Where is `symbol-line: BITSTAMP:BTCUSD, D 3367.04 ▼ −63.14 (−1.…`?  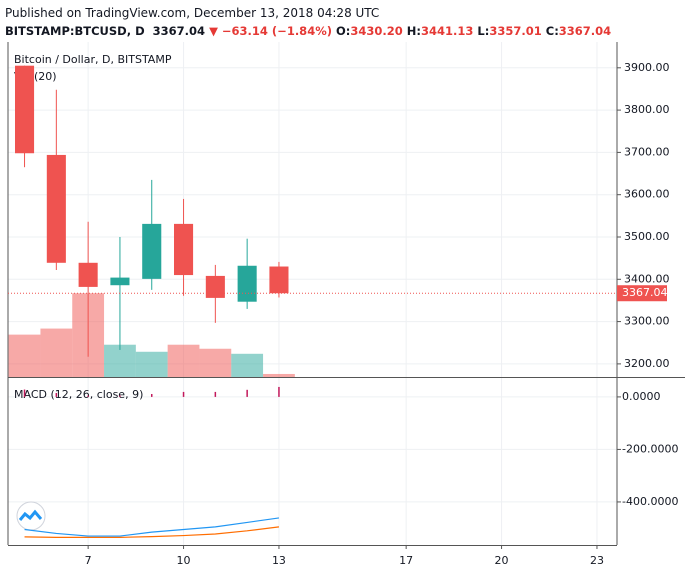
symbol-line: BITSTAMP:BTCUSD, D 3367.04 ▼ −63.14 (−1.… is located at coordinates (308, 31).